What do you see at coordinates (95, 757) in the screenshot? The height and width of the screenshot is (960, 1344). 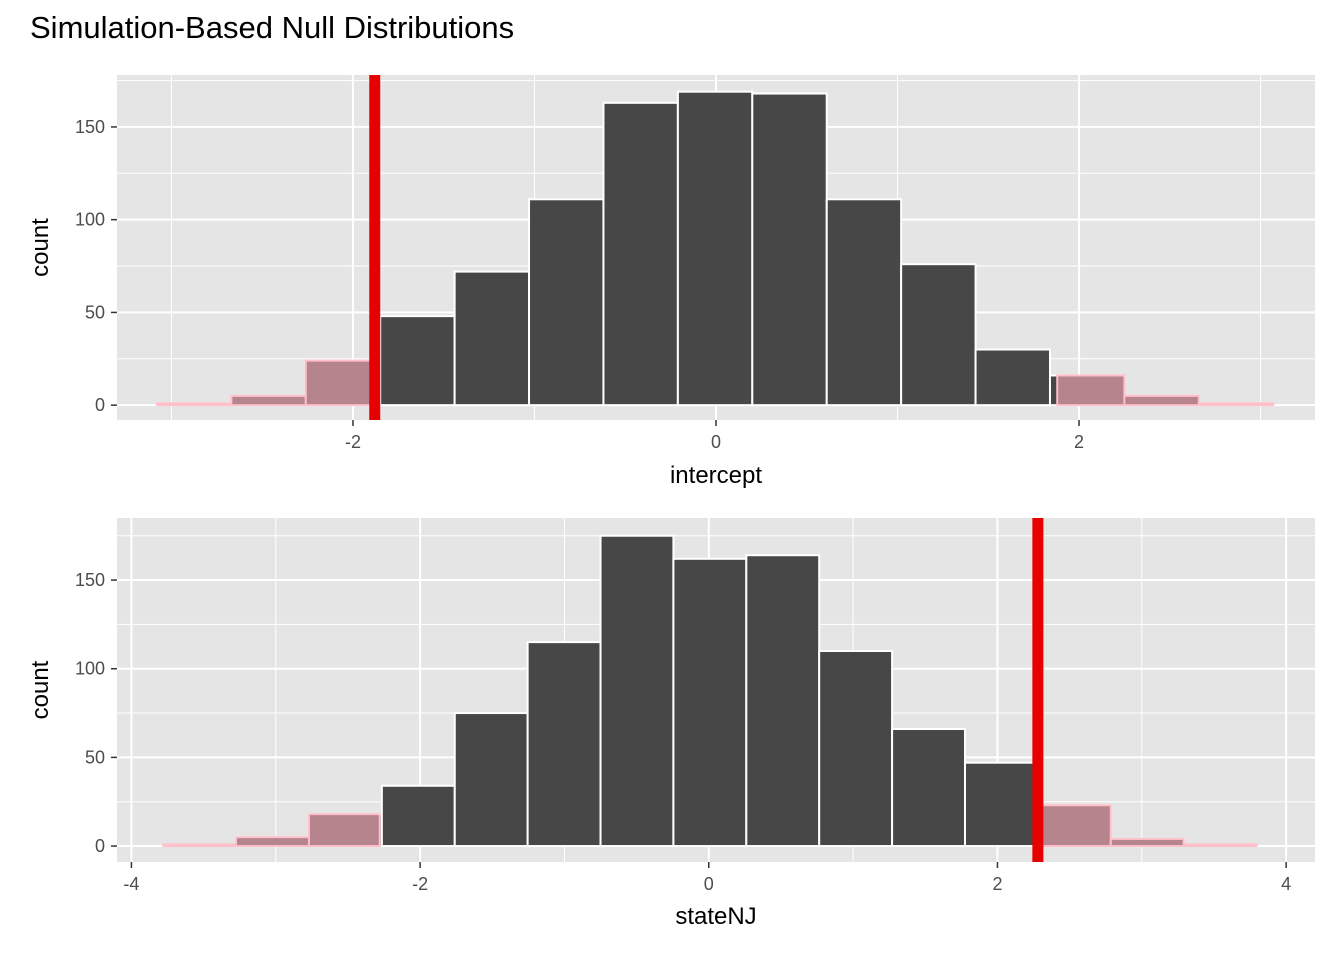 I see `panel2-y-tick-label: 50` at bounding box center [95, 757].